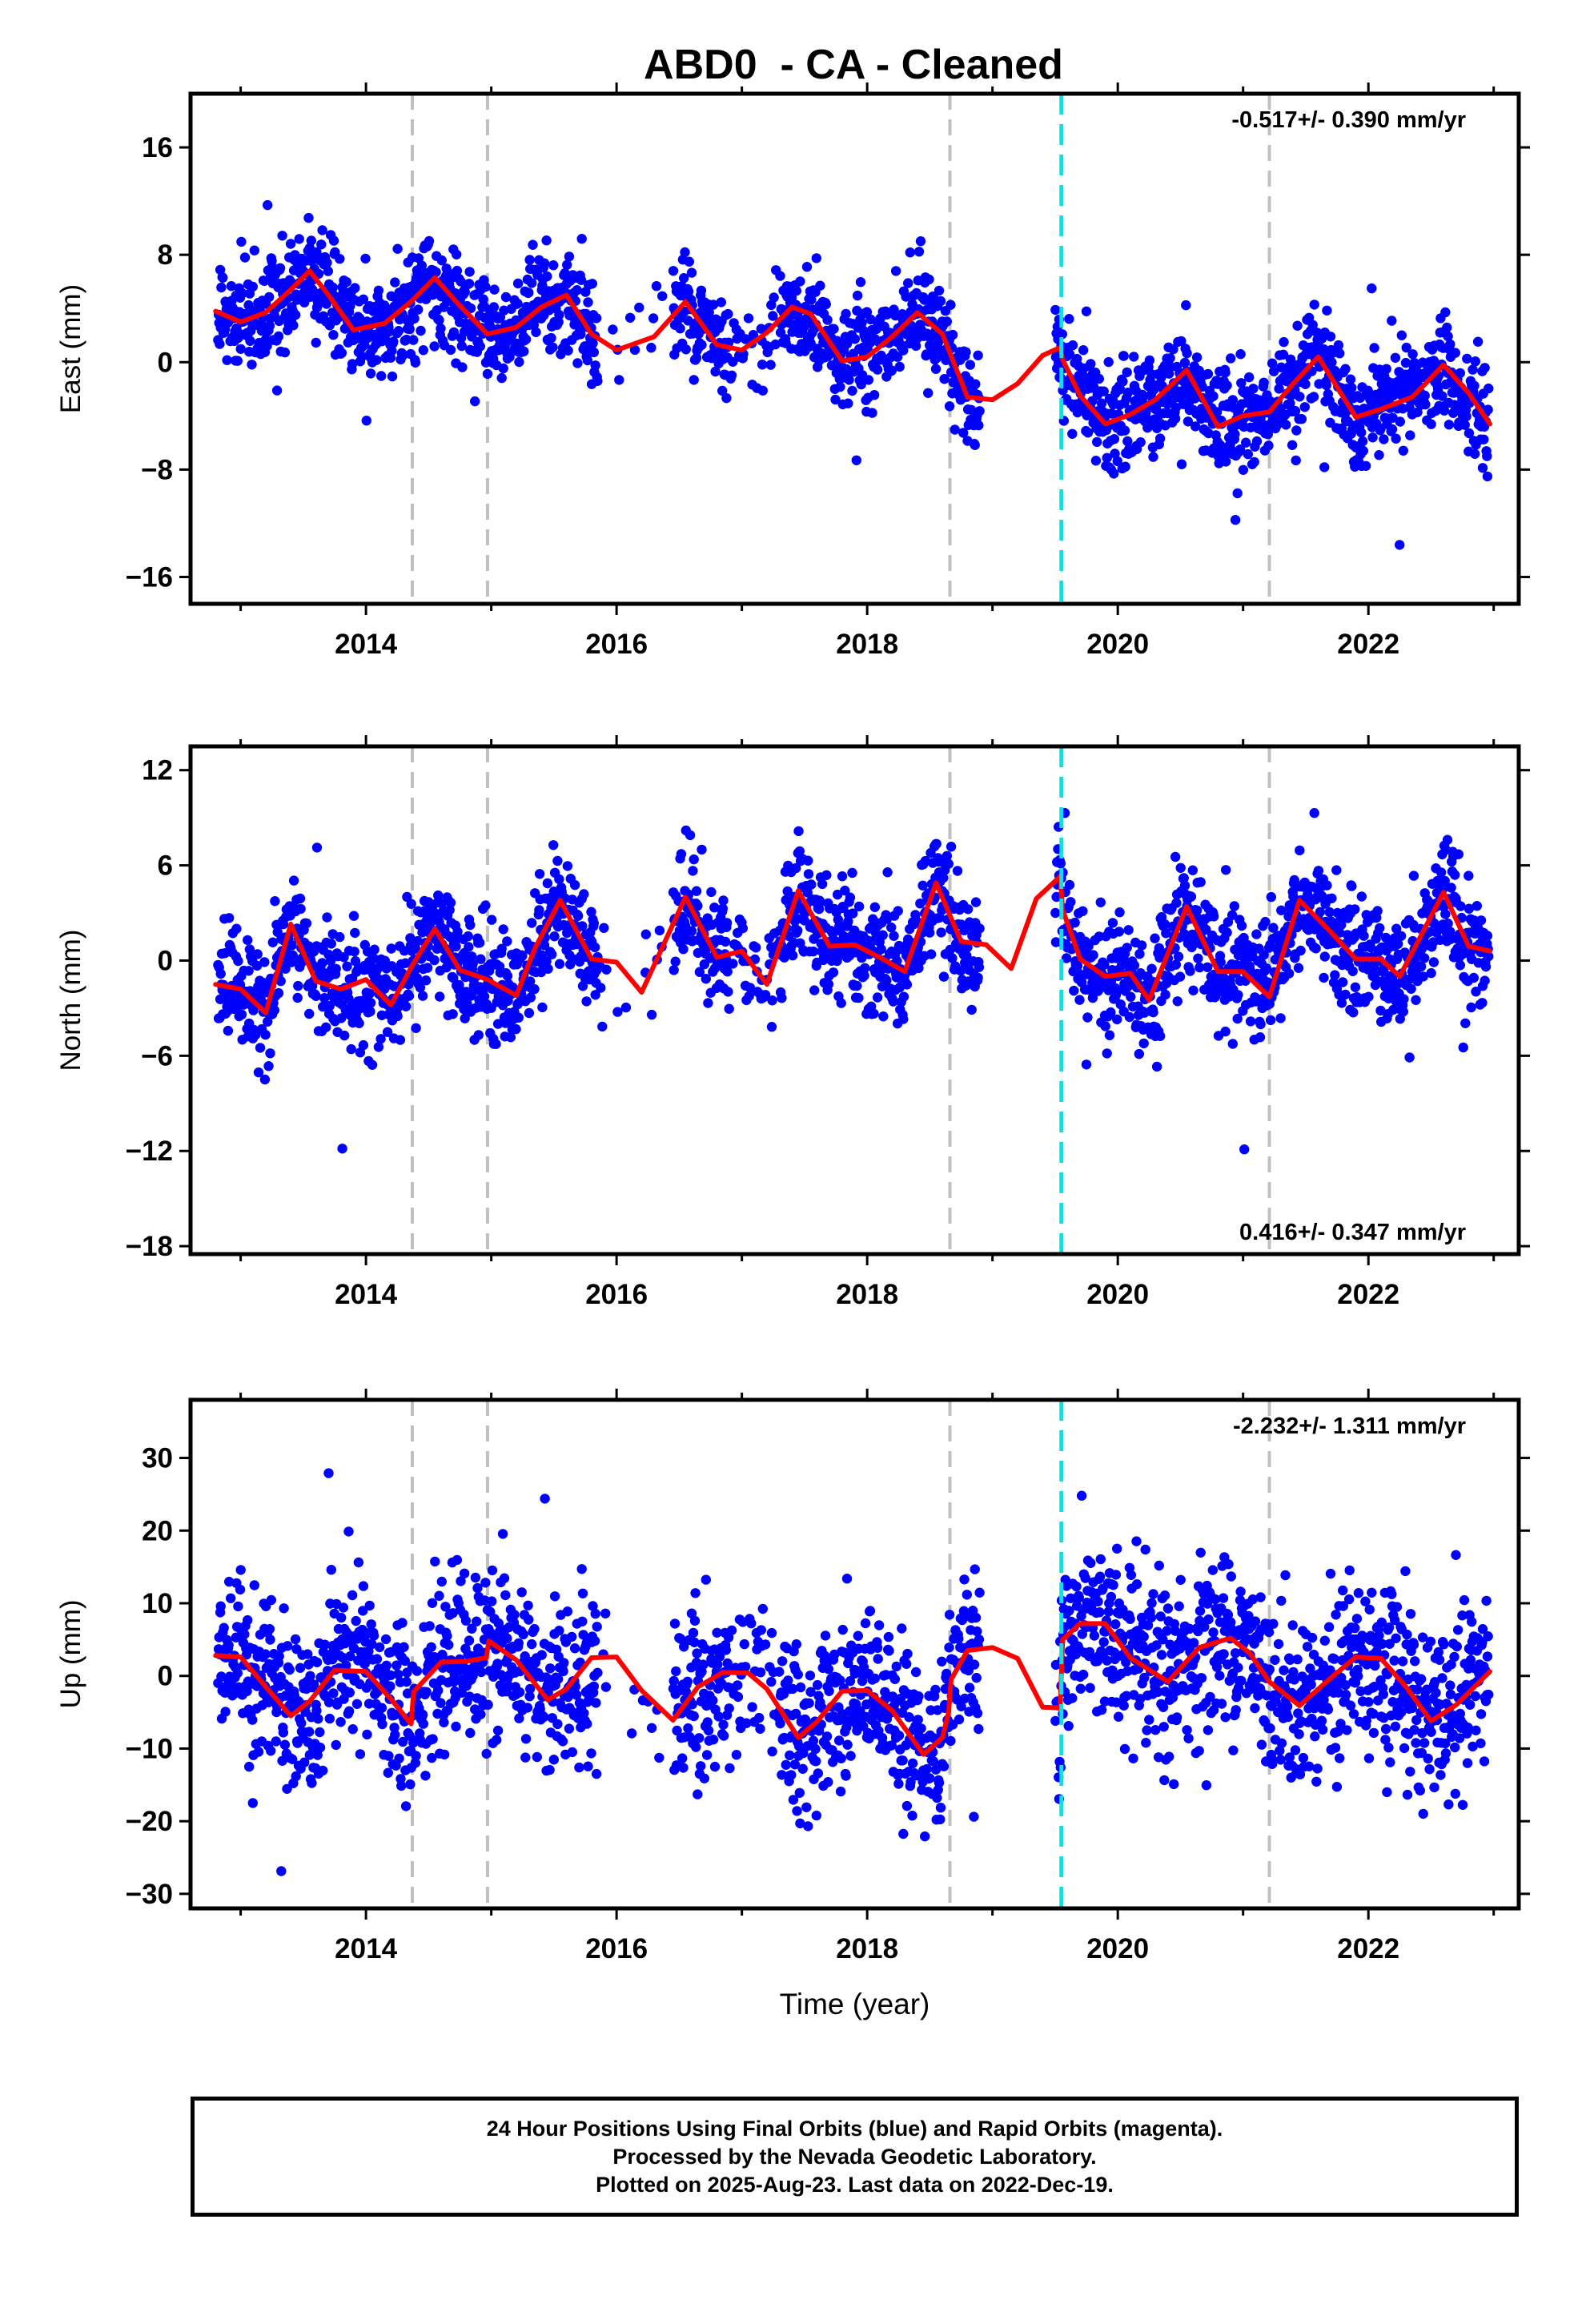 This screenshot has height=2324, width=1582. Describe the element at coordinates (1117, 1294) in the screenshot. I see `x-tick-label: 2020` at that location.